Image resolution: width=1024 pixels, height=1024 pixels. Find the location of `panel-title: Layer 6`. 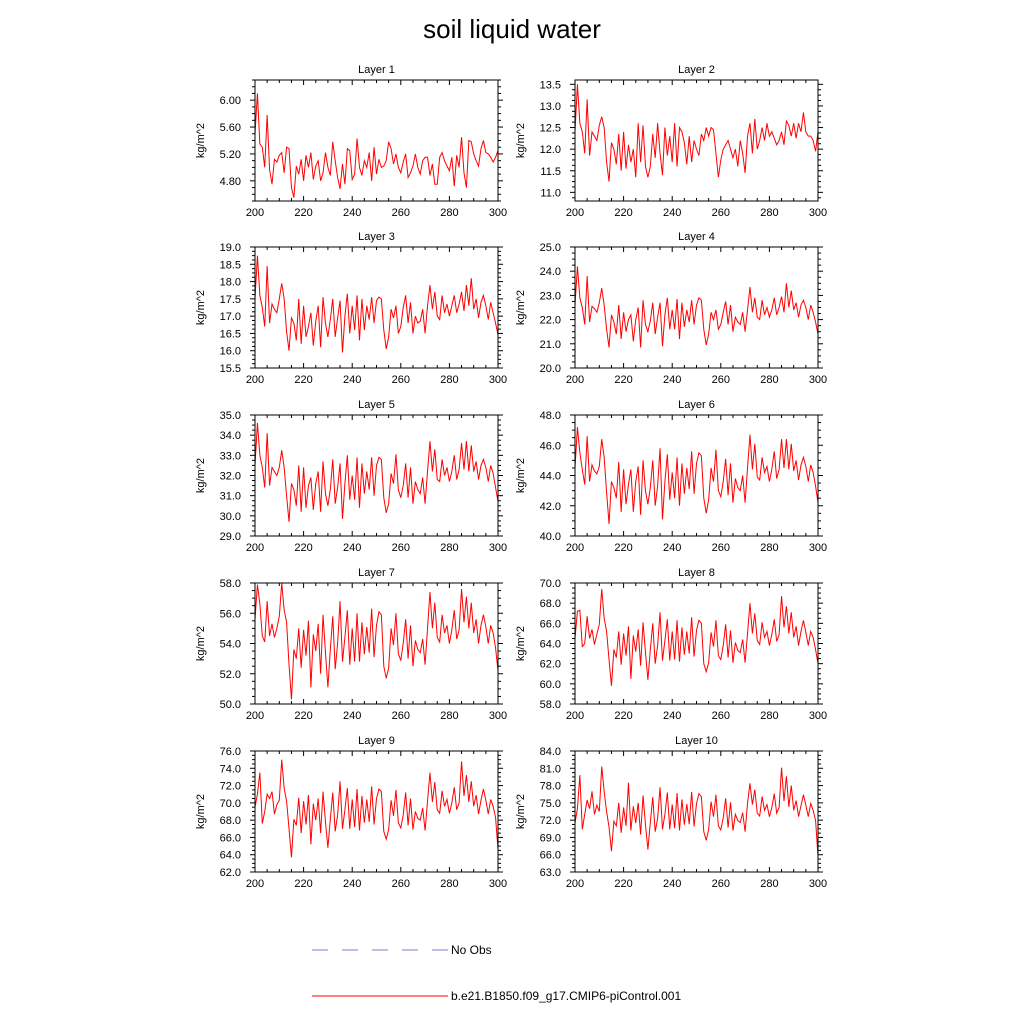

panel-title: Layer 6 is located at coordinates (696, 405).